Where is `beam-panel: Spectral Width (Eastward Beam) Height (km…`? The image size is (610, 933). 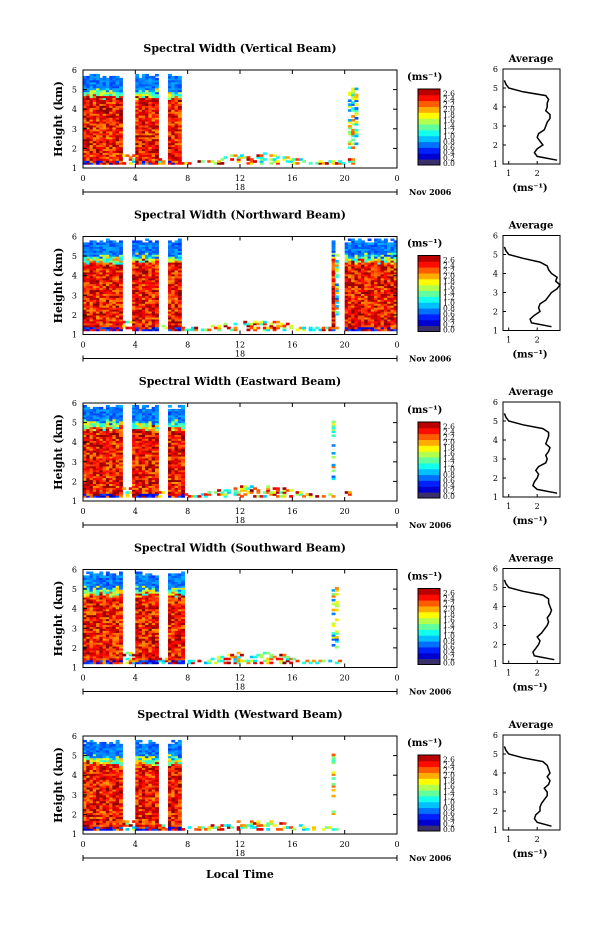 beam-panel: Spectral Width (Eastward Beam) Height (km… is located at coordinates (306, 452).